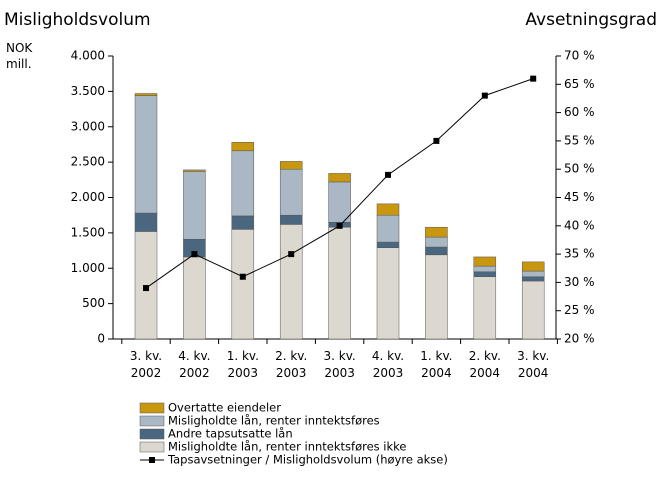 This screenshot has width=661, height=483. What do you see at coordinates (579, 310) in the screenshot?
I see `y2-tick-label: 25 %` at bounding box center [579, 310].